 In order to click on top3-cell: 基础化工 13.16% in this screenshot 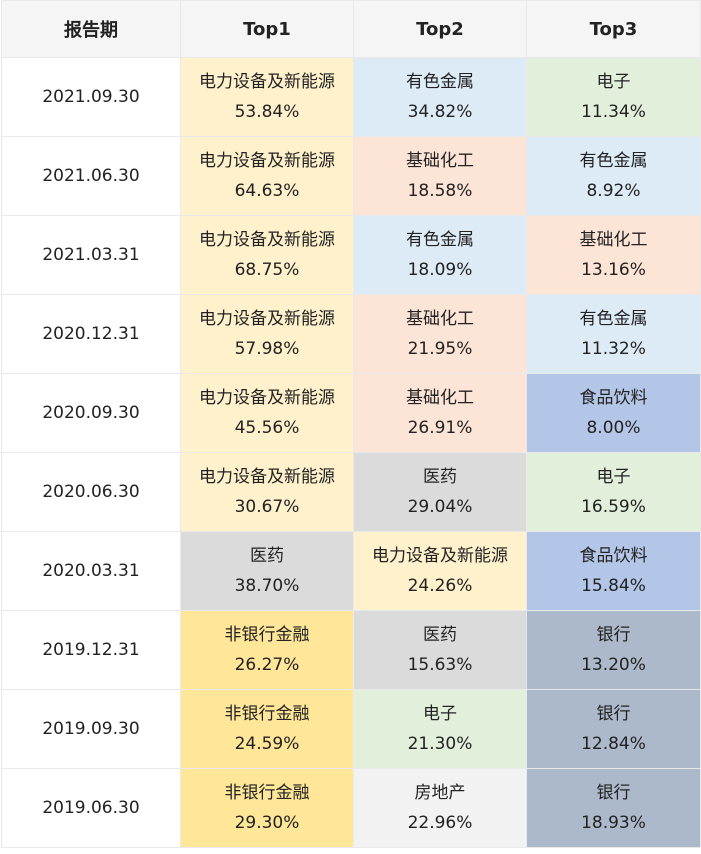, I will do `click(613, 255)`.